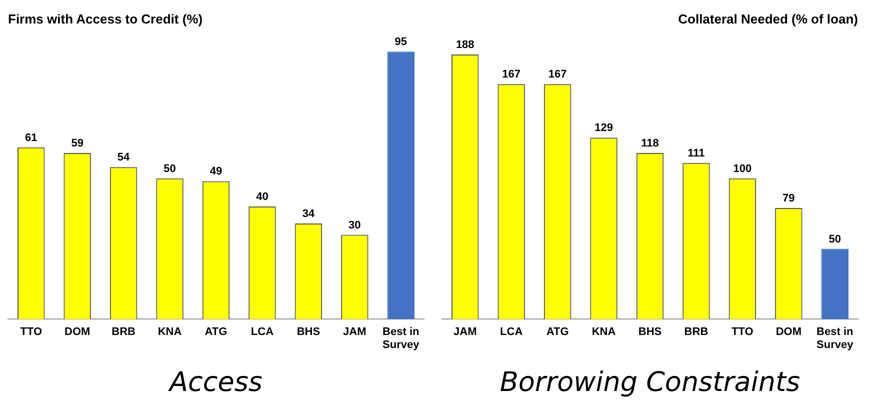 This screenshot has width=869, height=405. What do you see at coordinates (124, 158) in the screenshot?
I see `data-label: 54` at bounding box center [124, 158].